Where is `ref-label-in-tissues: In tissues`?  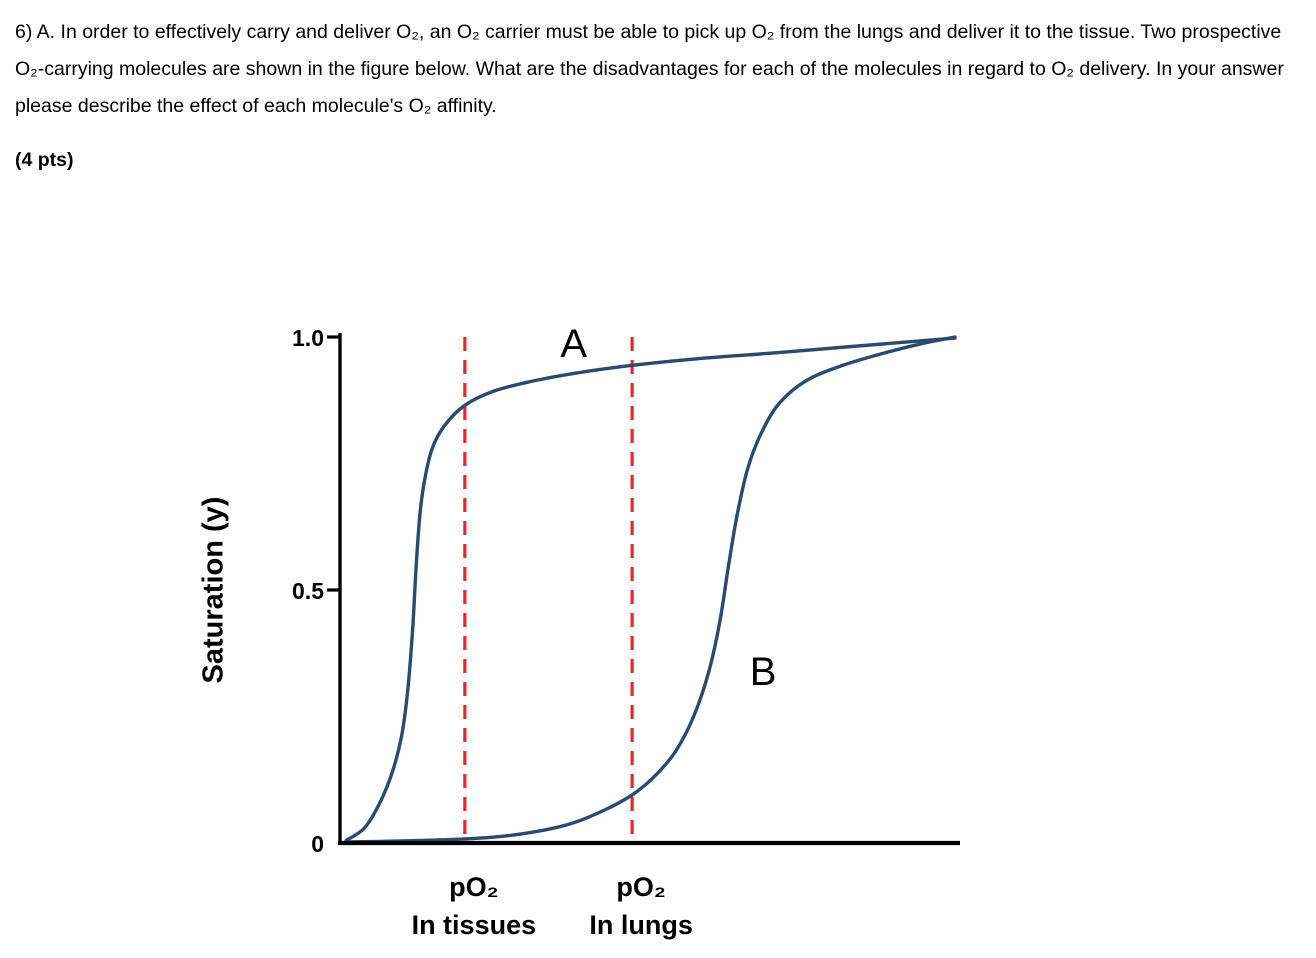 ref-label-in-tissues: In tissues is located at coordinates (474, 925).